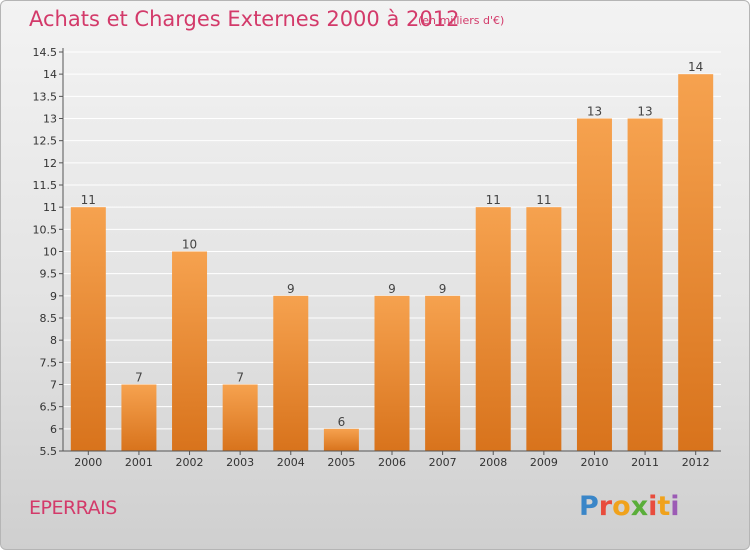  What do you see at coordinates (543, 200) in the screenshot?
I see `data-label-2009: 11` at bounding box center [543, 200].